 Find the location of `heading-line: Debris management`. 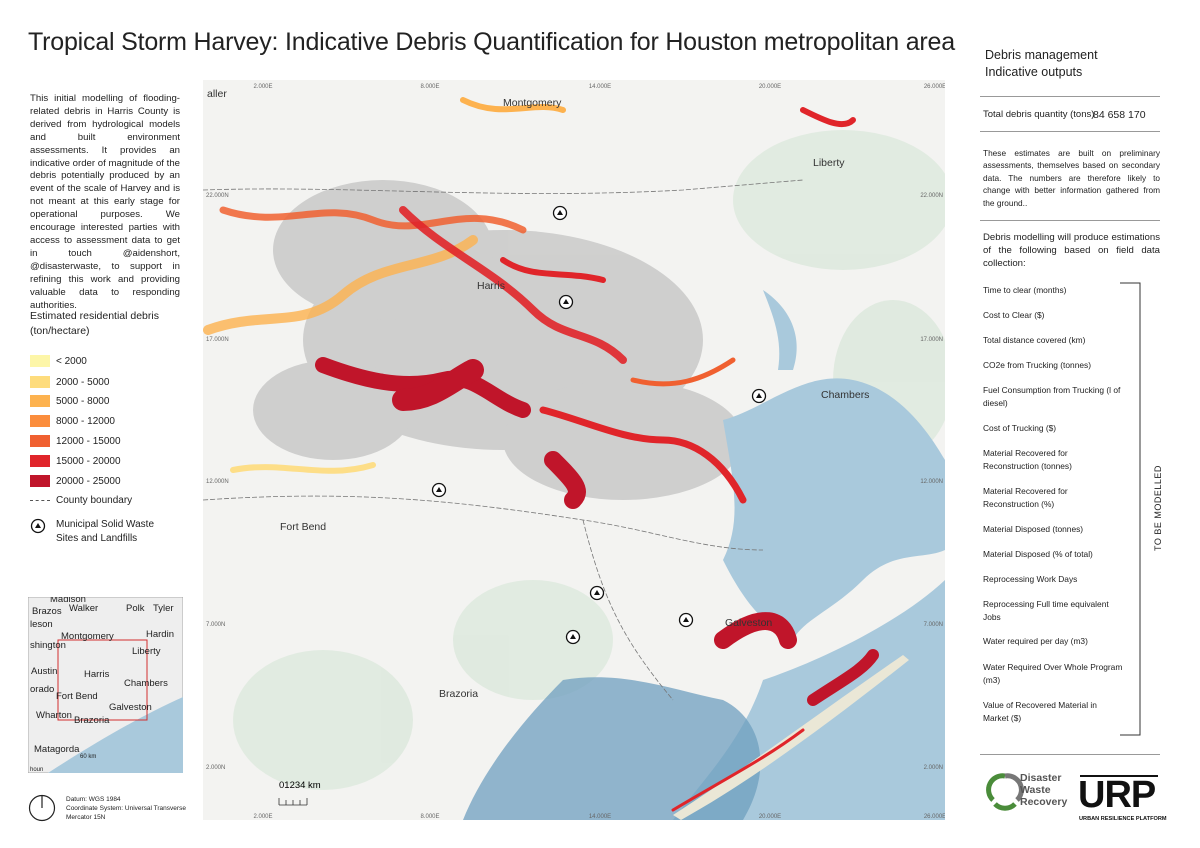

heading-line: Debris management is located at coordinates (1041, 55).